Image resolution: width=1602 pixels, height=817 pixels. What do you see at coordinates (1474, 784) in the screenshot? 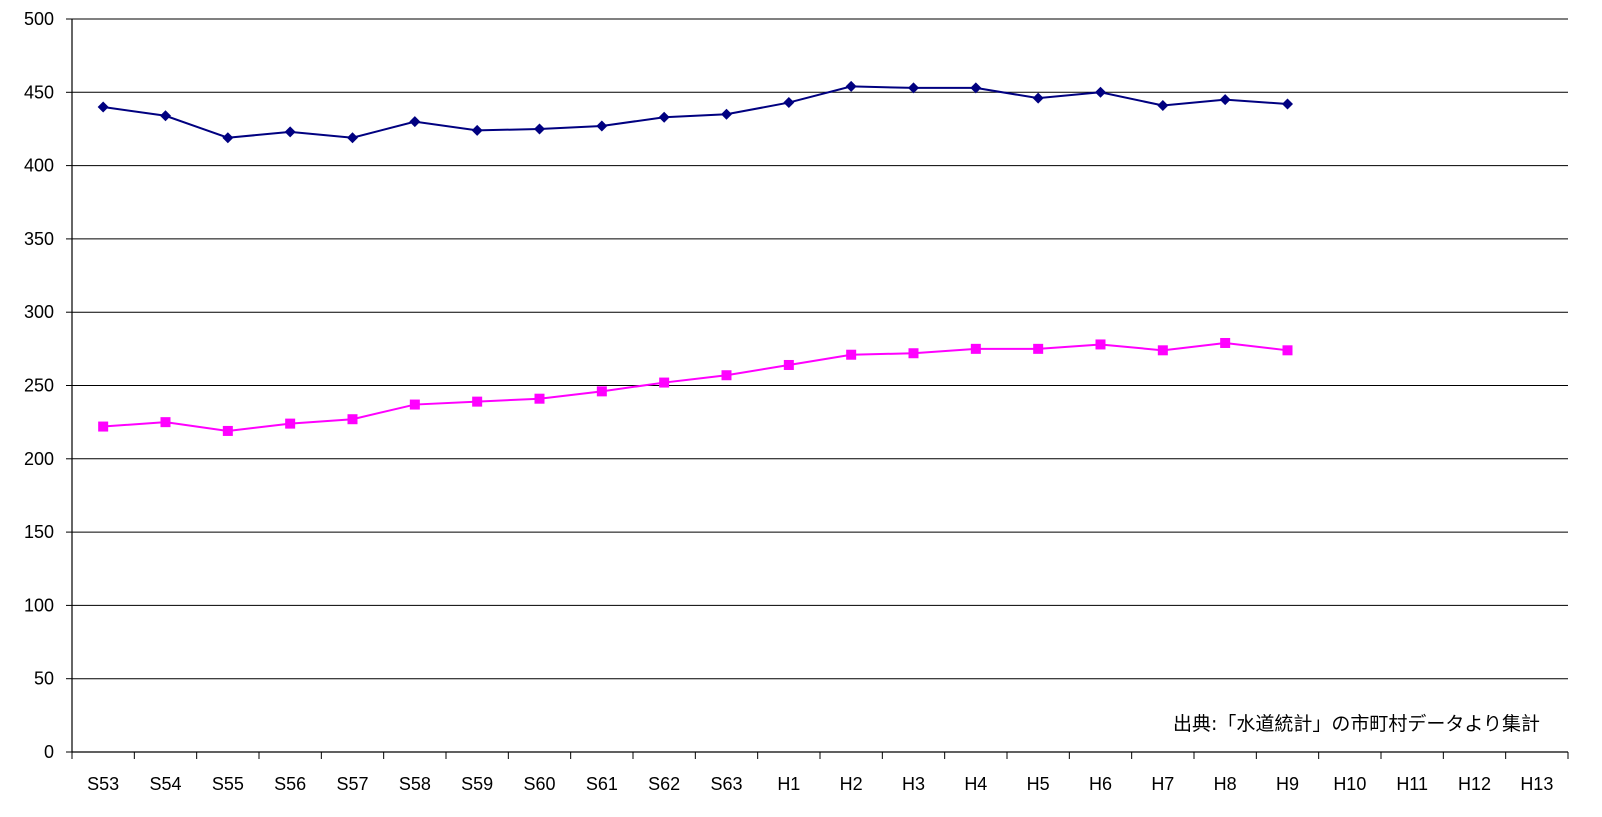
I see `x-tick-label: H12` at bounding box center [1474, 784].